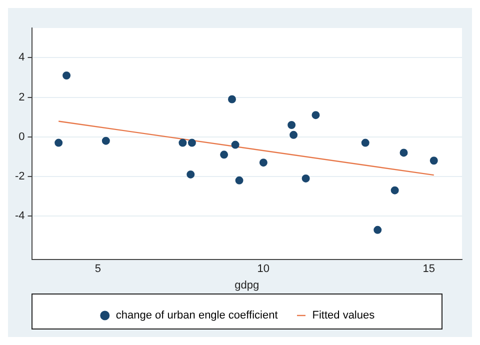 This screenshot has width=480, height=345. Describe the element at coordinates (21, 58) in the screenshot. I see `y-tick-label: 4` at that location.